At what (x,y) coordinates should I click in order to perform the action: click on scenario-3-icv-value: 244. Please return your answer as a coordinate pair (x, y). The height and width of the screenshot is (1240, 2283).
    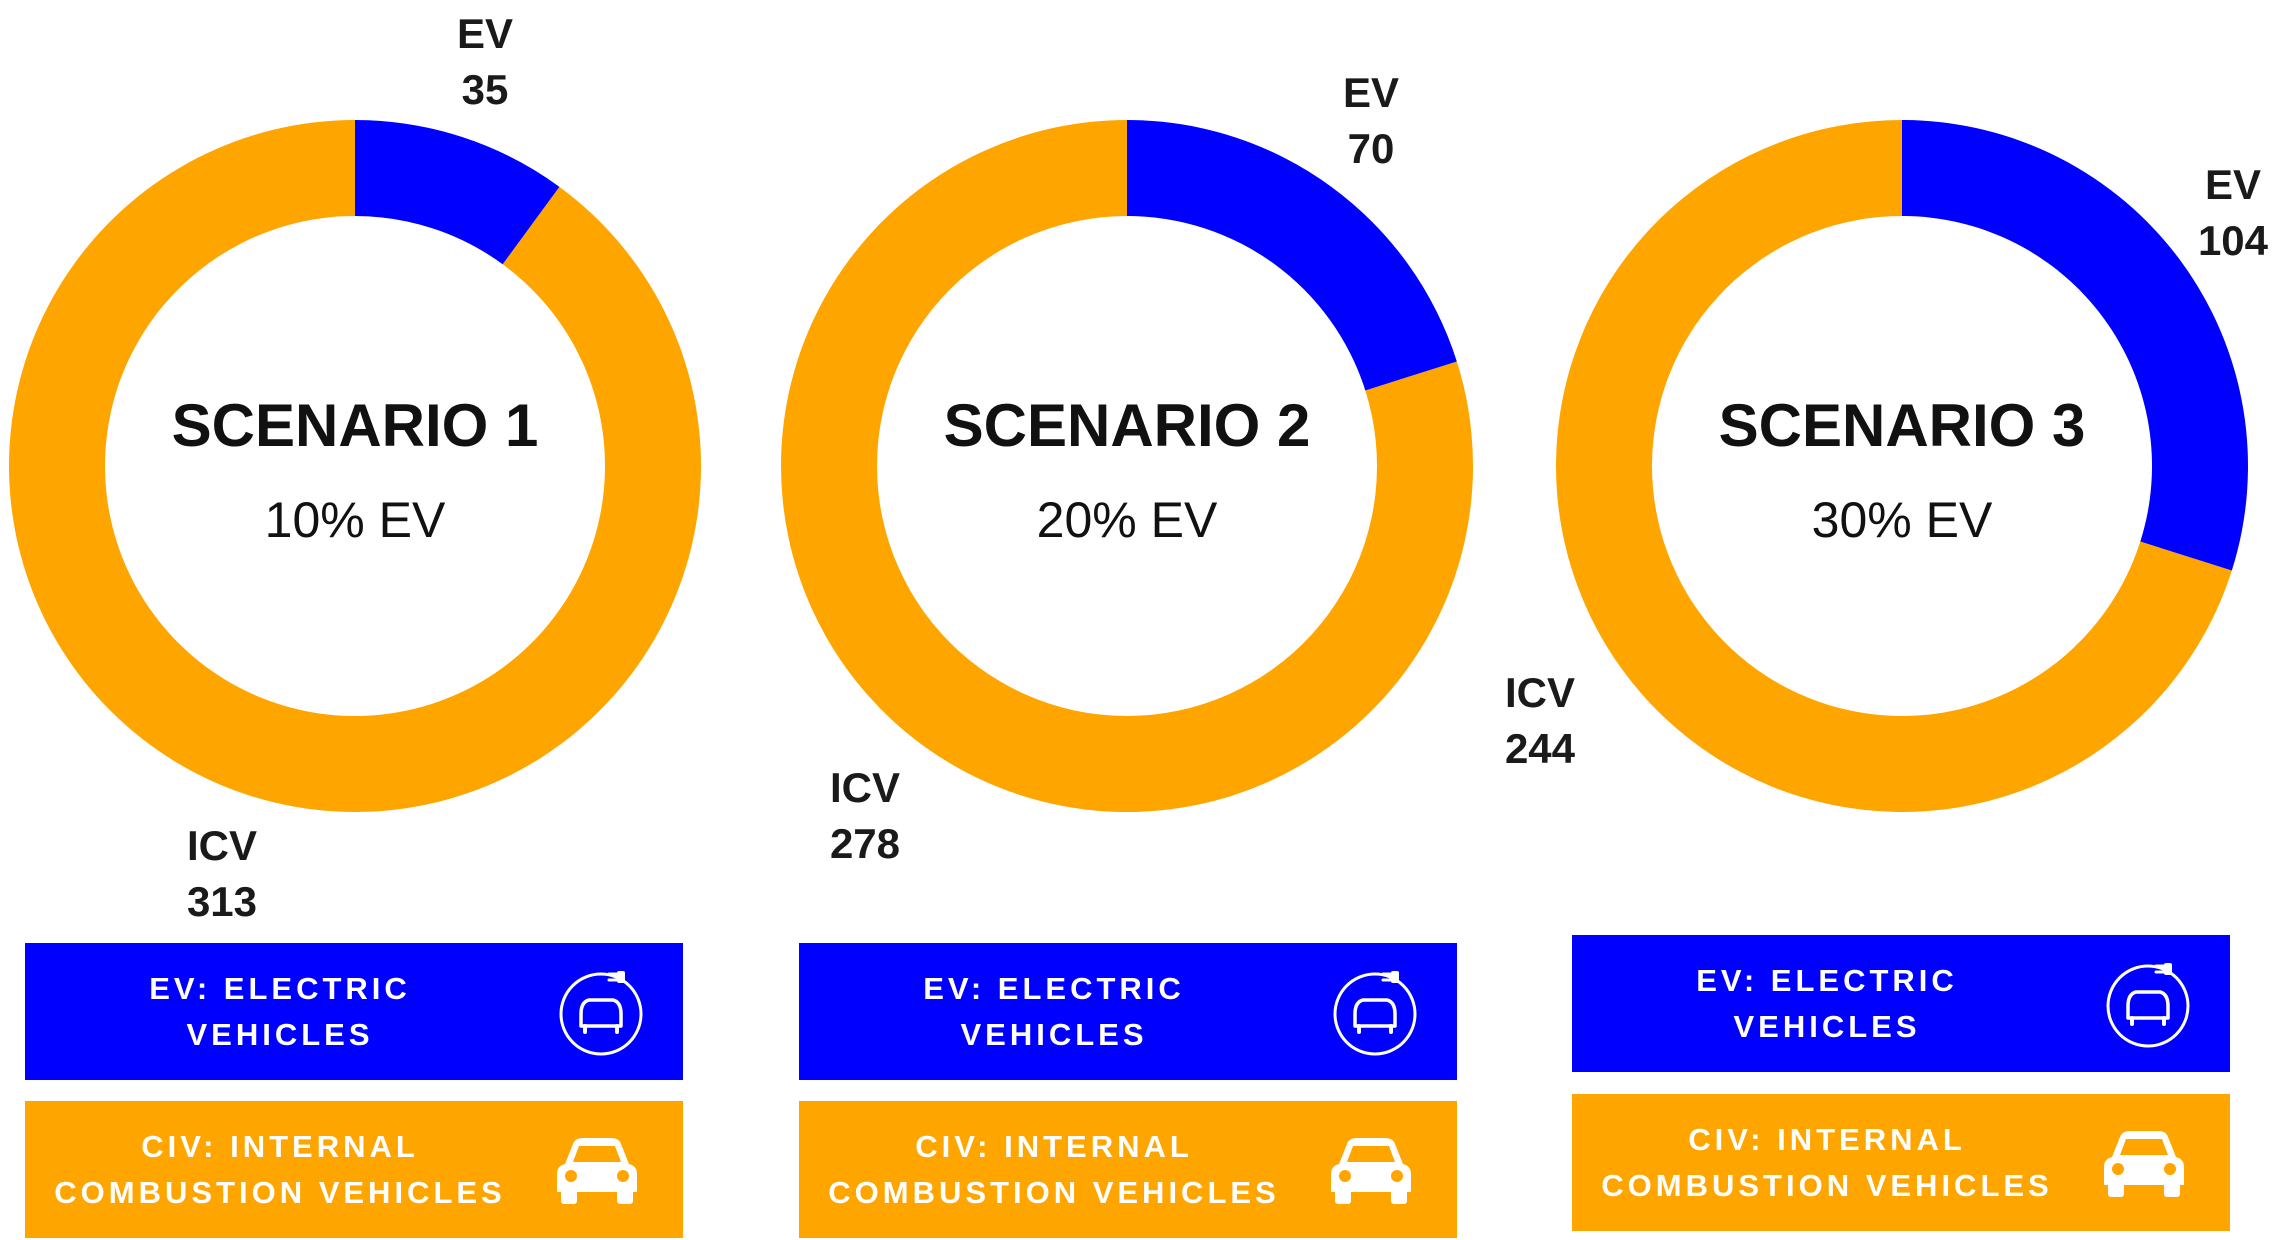
    Looking at the image, I should click on (1540, 748).